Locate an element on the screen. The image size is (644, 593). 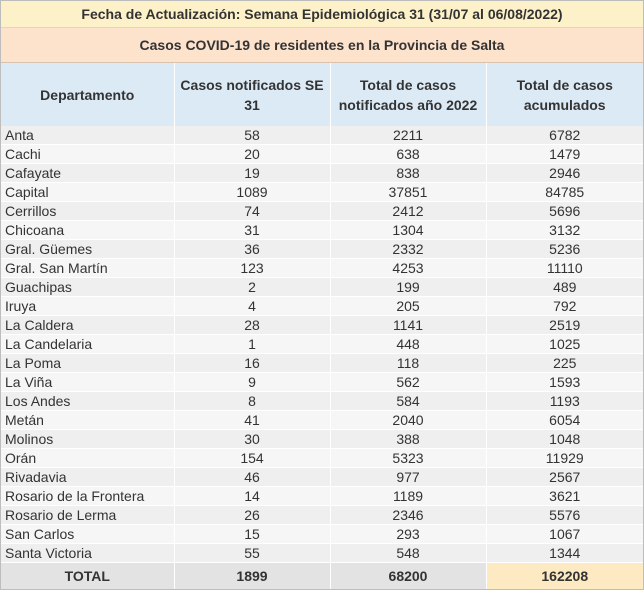
cell-departamento: Iruya is located at coordinates (88, 306).